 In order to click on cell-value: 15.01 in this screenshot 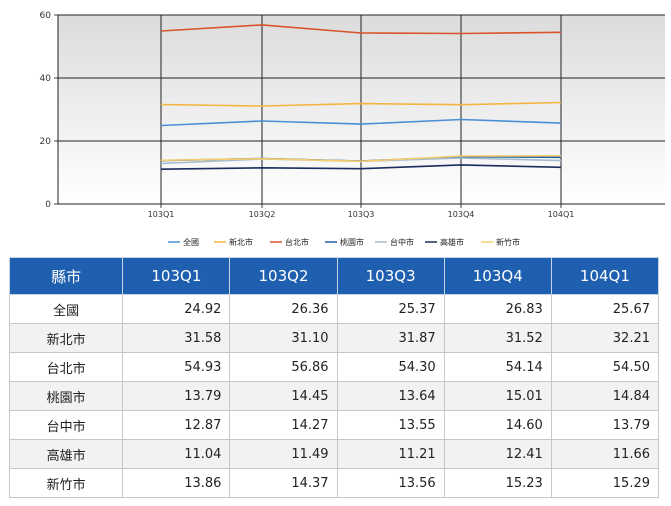, I will do `click(497, 396)`.